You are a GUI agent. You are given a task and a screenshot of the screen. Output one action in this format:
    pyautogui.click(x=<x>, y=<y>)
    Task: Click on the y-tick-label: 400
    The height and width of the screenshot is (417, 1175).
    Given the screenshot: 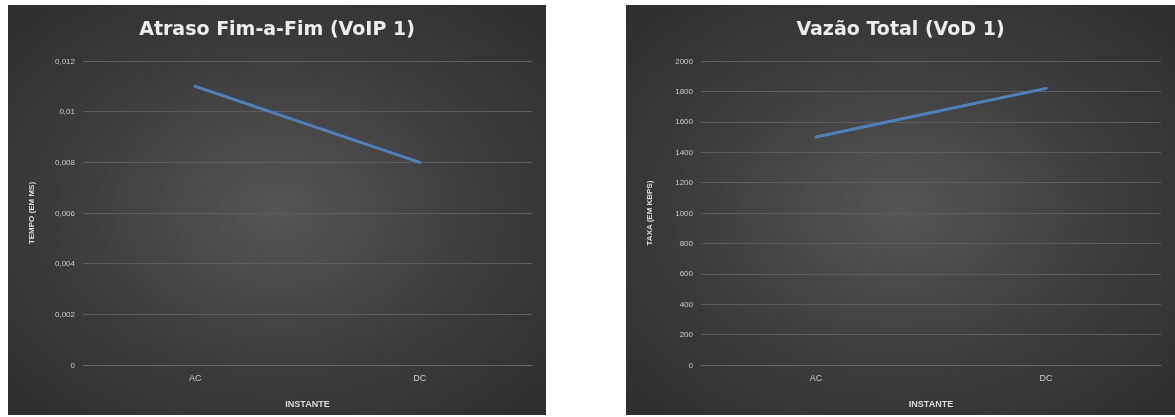 What is the action you would take?
    pyautogui.click(x=686, y=304)
    